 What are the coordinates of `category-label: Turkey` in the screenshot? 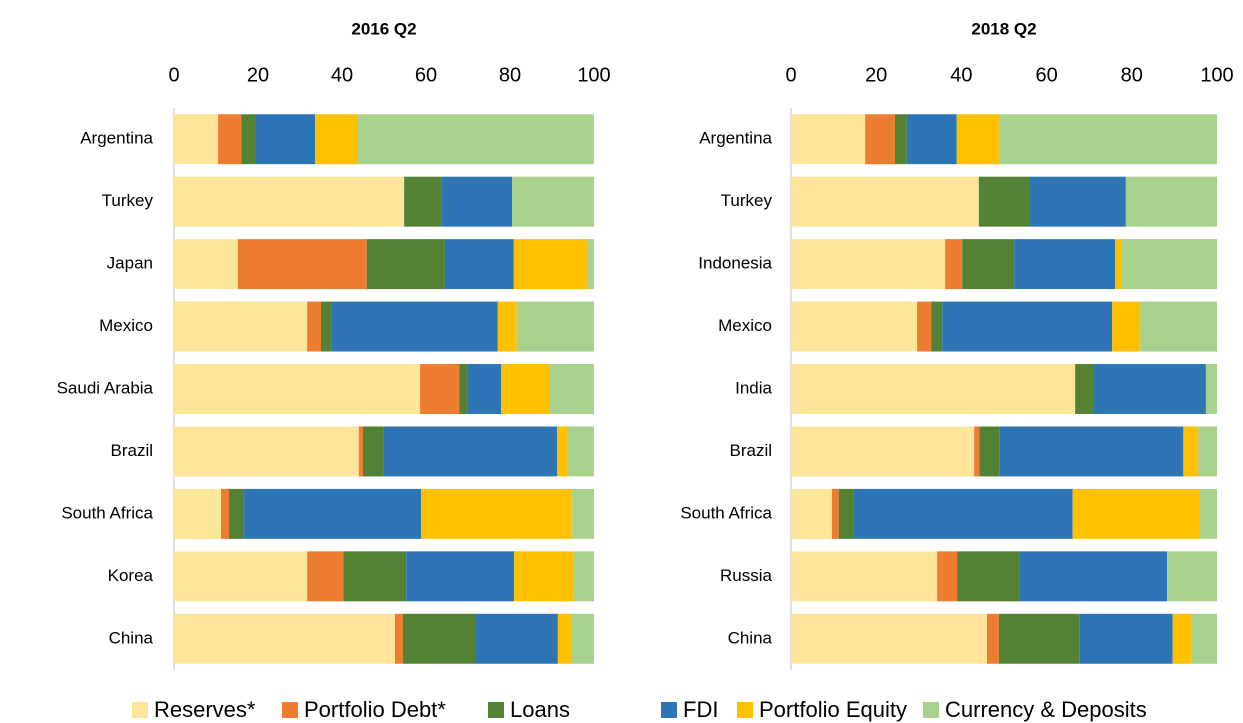 It's located at (128, 200).